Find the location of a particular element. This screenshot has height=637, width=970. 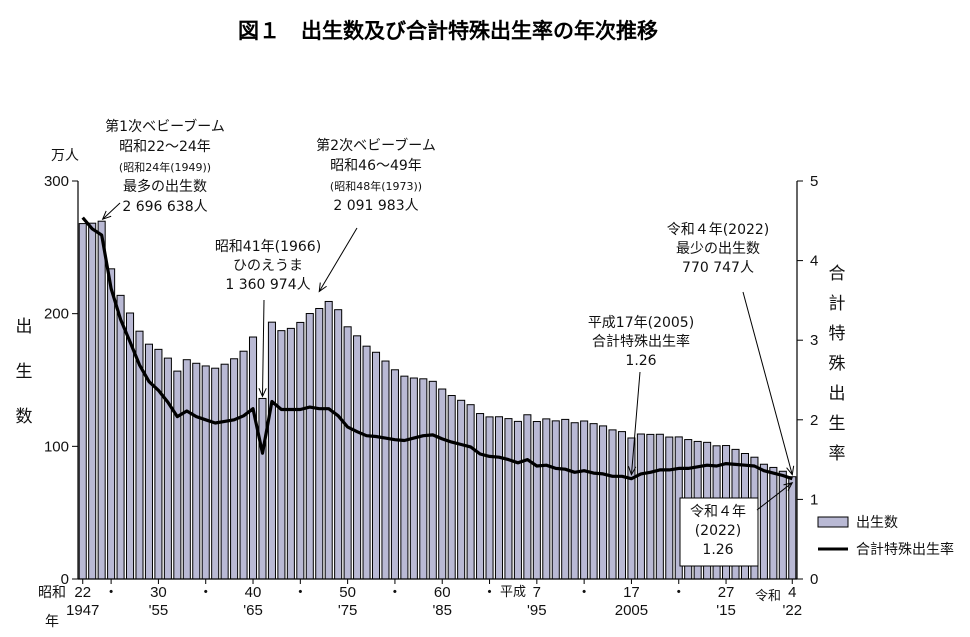

bar-1951 is located at coordinates (120, 437).